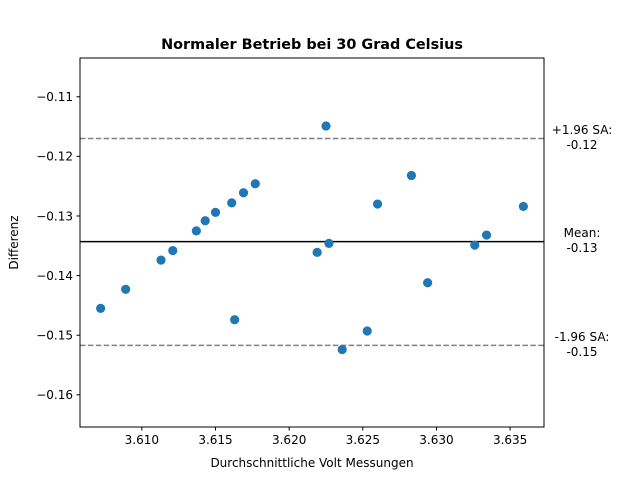 The width and height of the screenshot is (640, 484). Describe the element at coordinates (54, 157) in the screenshot. I see `y-tick-label: −0.12` at that location.